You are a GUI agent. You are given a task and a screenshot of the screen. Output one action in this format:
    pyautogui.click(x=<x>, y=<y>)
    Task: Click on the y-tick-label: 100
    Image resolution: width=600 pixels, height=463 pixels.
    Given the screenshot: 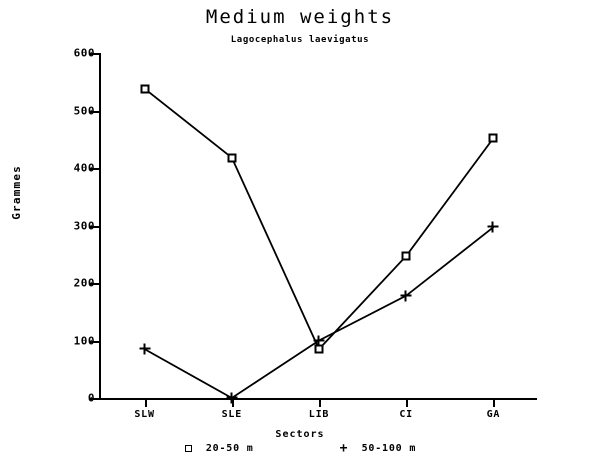 What is the action you would take?
    pyautogui.click(x=84, y=340)
    